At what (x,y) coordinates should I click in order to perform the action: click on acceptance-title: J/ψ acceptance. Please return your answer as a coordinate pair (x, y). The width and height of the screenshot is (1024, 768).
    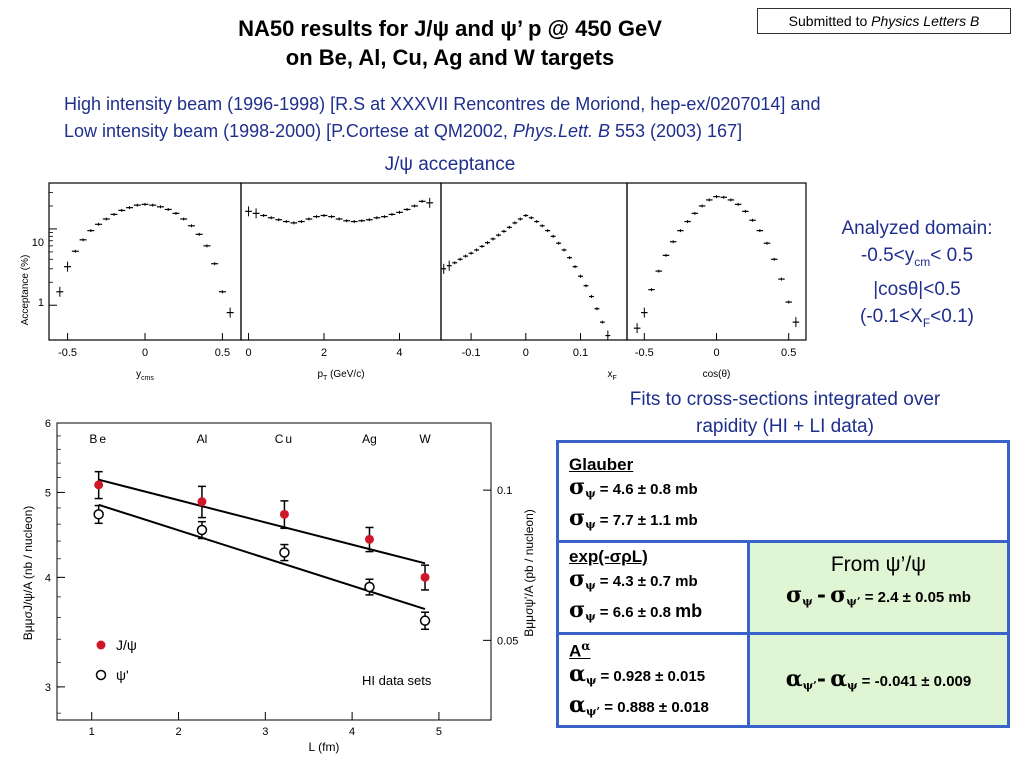
    Looking at the image, I should click on (450, 164).